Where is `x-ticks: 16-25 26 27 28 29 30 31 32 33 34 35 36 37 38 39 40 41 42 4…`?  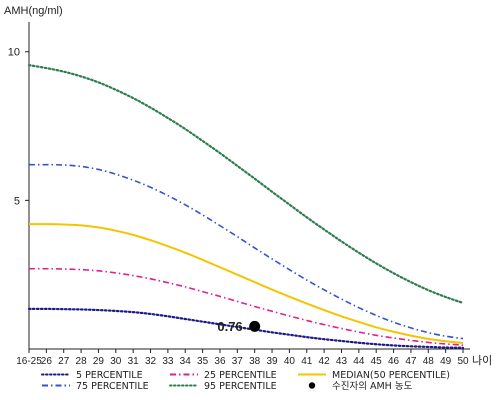 x-ticks: 16-25 26 27 28 29 30 31 32 33 34 35 36 37 38 39 40 41 42 4… is located at coordinates (242, 358).